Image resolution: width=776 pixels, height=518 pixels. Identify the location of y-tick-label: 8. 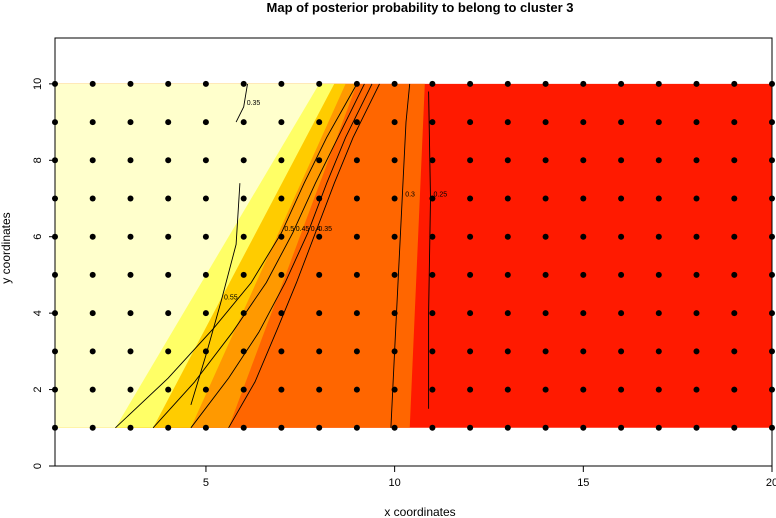
(38, 160).